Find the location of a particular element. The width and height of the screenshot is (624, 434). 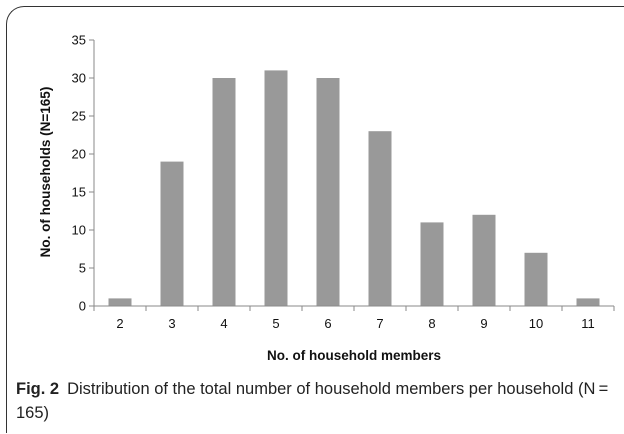

x-tick-label: 9 is located at coordinates (483, 323).